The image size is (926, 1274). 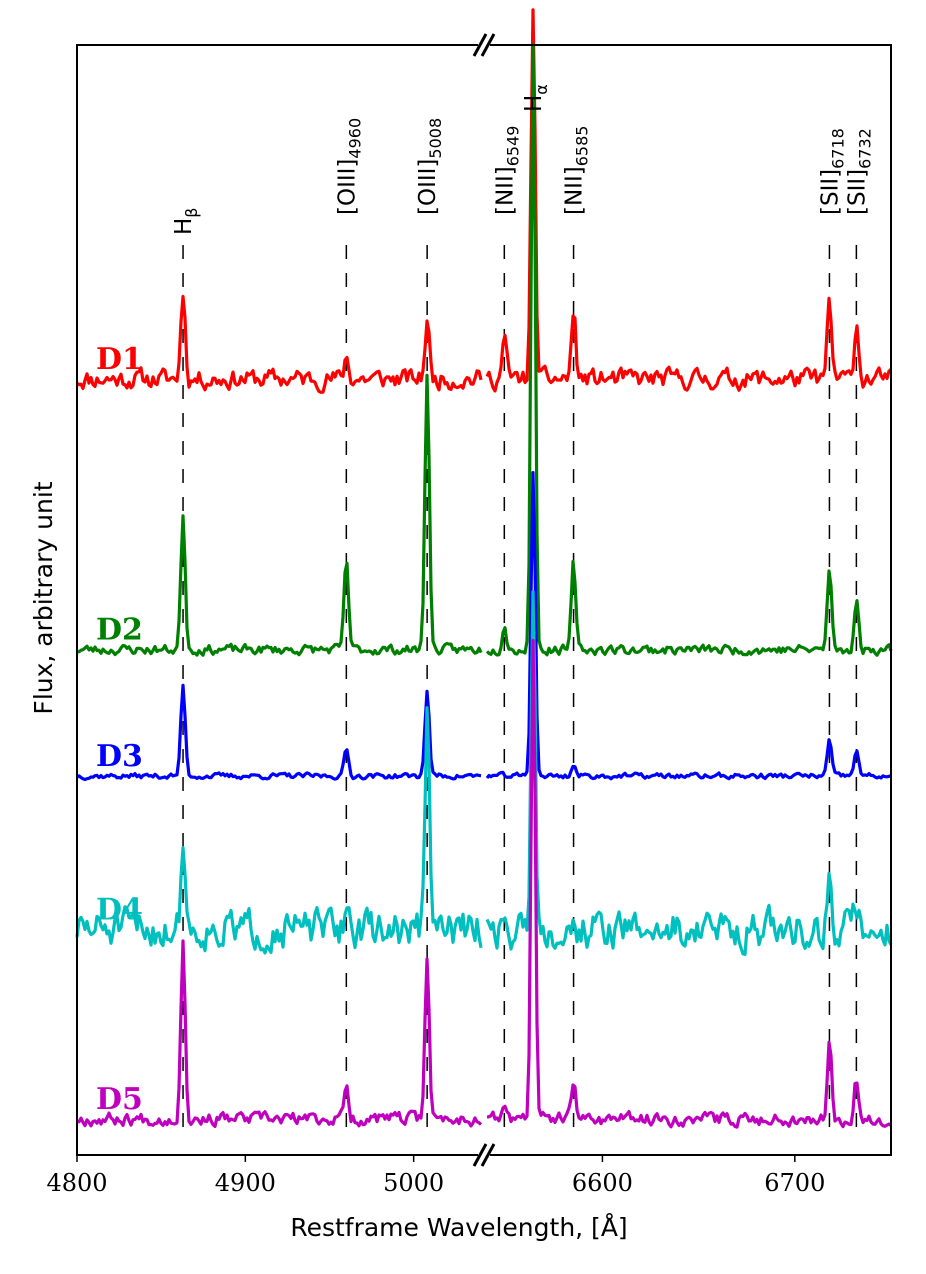 What do you see at coordinates (430, 166) in the screenshot?
I see `emission-line-label-2: [OIII]5008` at bounding box center [430, 166].